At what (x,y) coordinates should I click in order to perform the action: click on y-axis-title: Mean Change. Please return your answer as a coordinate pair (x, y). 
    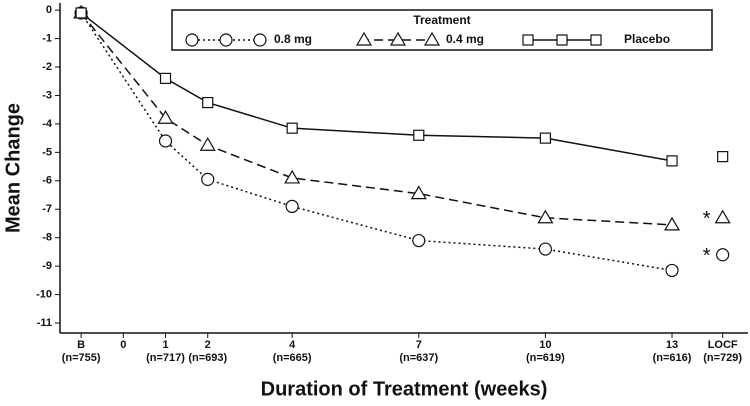
    Looking at the image, I should click on (13, 168).